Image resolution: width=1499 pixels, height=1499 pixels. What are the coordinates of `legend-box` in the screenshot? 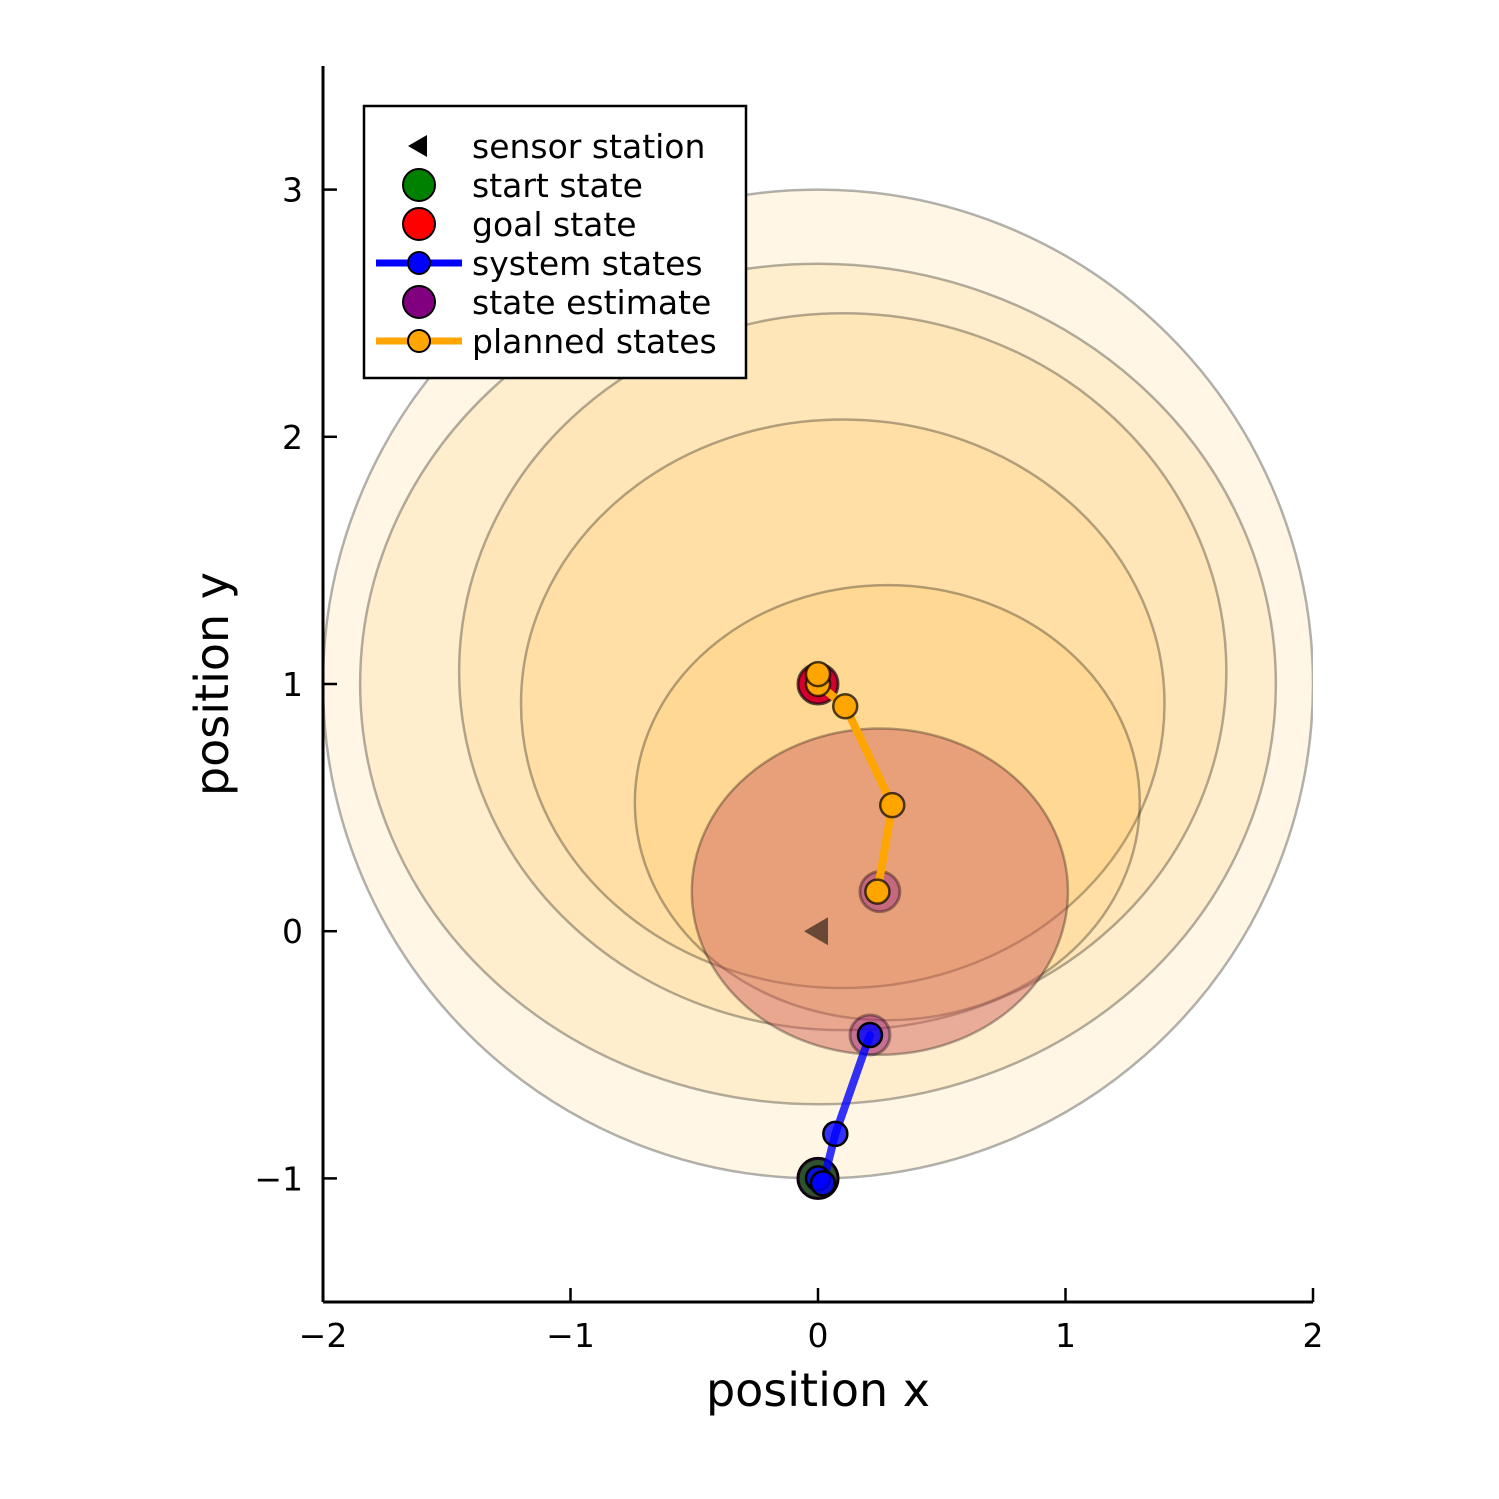 It's located at (555, 242).